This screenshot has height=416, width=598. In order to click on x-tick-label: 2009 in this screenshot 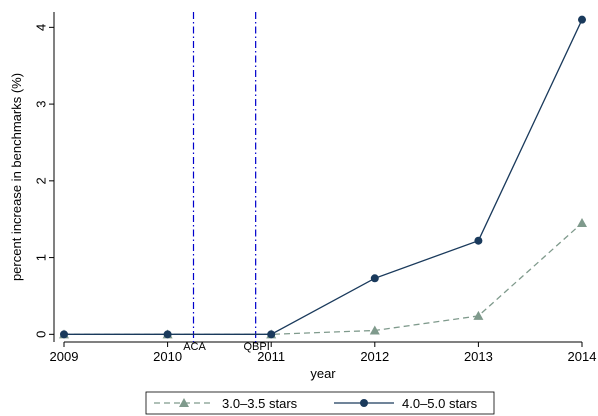, I will do `click(64, 356)`.